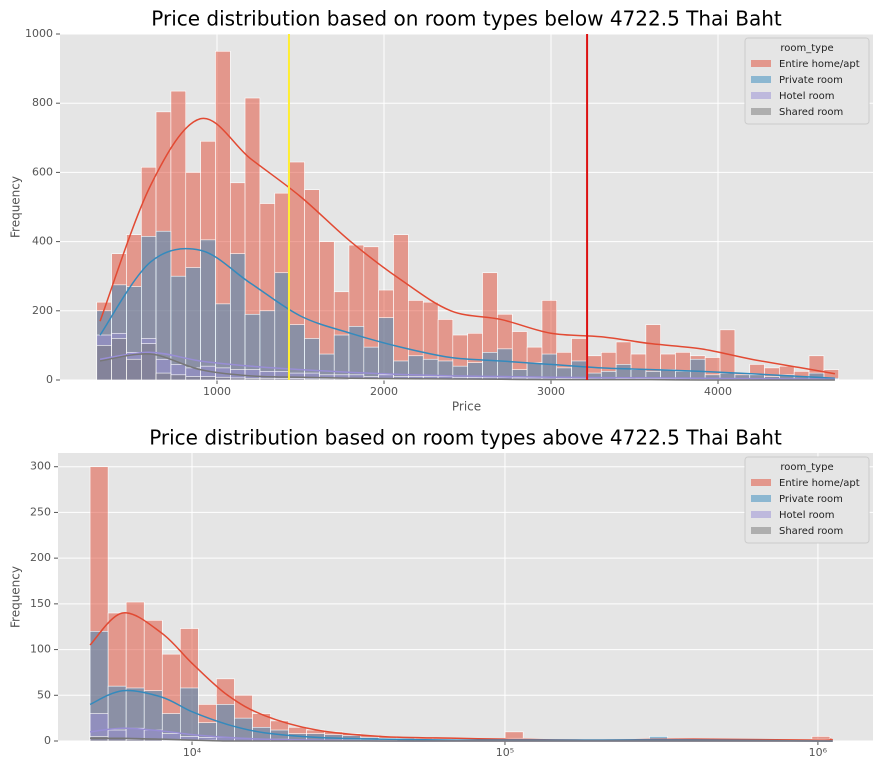 The height and width of the screenshot is (758, 885). What do you see at coordinates (42, 241) in the screenshot?
I see `y-tick-label: 400` at bounding box center [42, 241].